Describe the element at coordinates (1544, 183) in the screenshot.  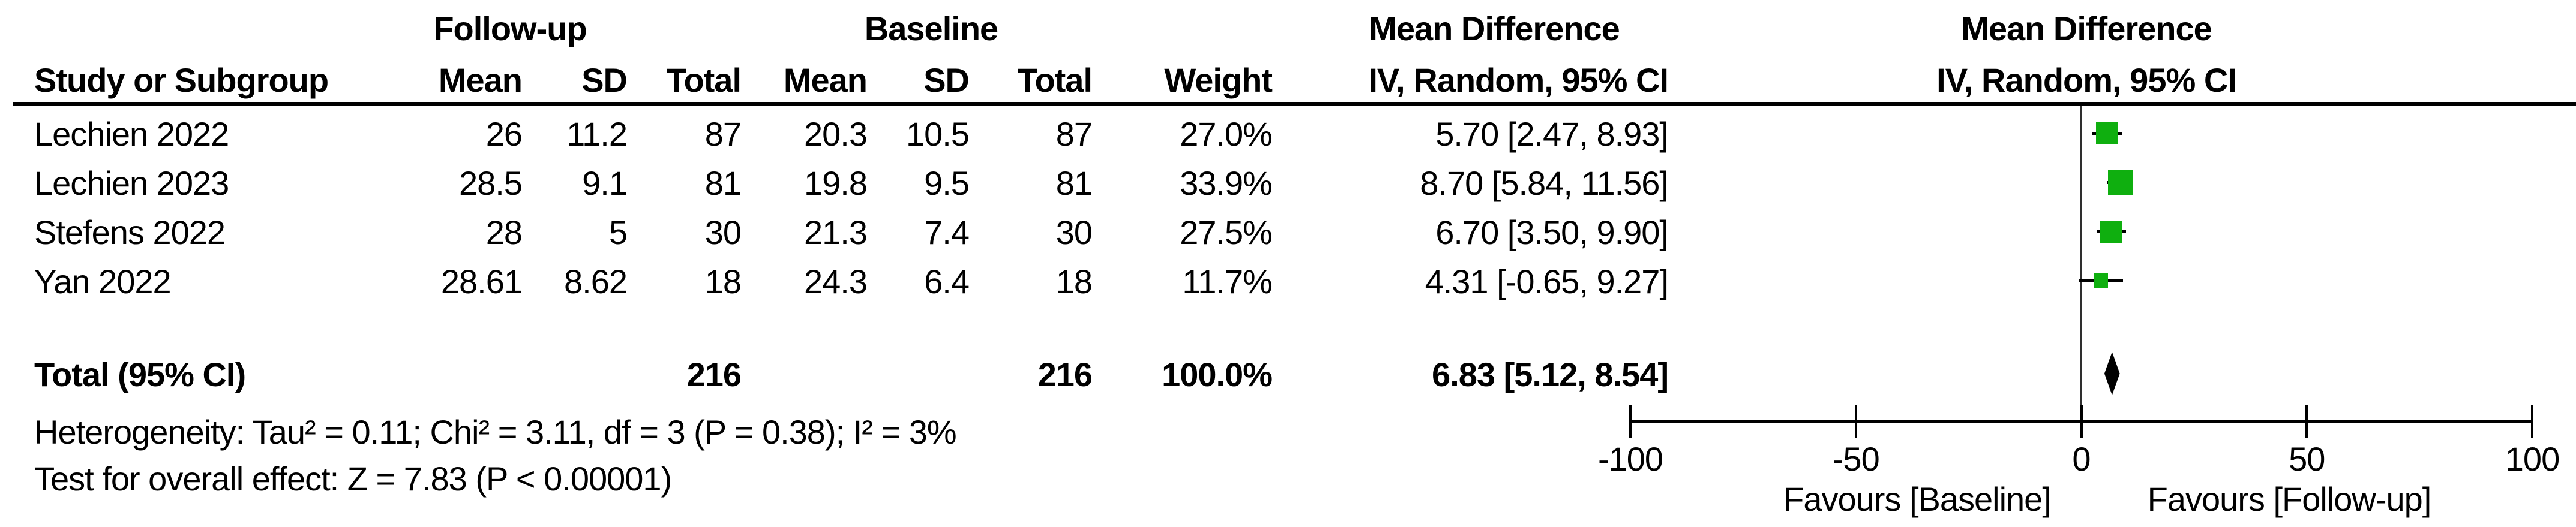
I see `ci-text: 8.70 [5.84, 11.56]` at that location.